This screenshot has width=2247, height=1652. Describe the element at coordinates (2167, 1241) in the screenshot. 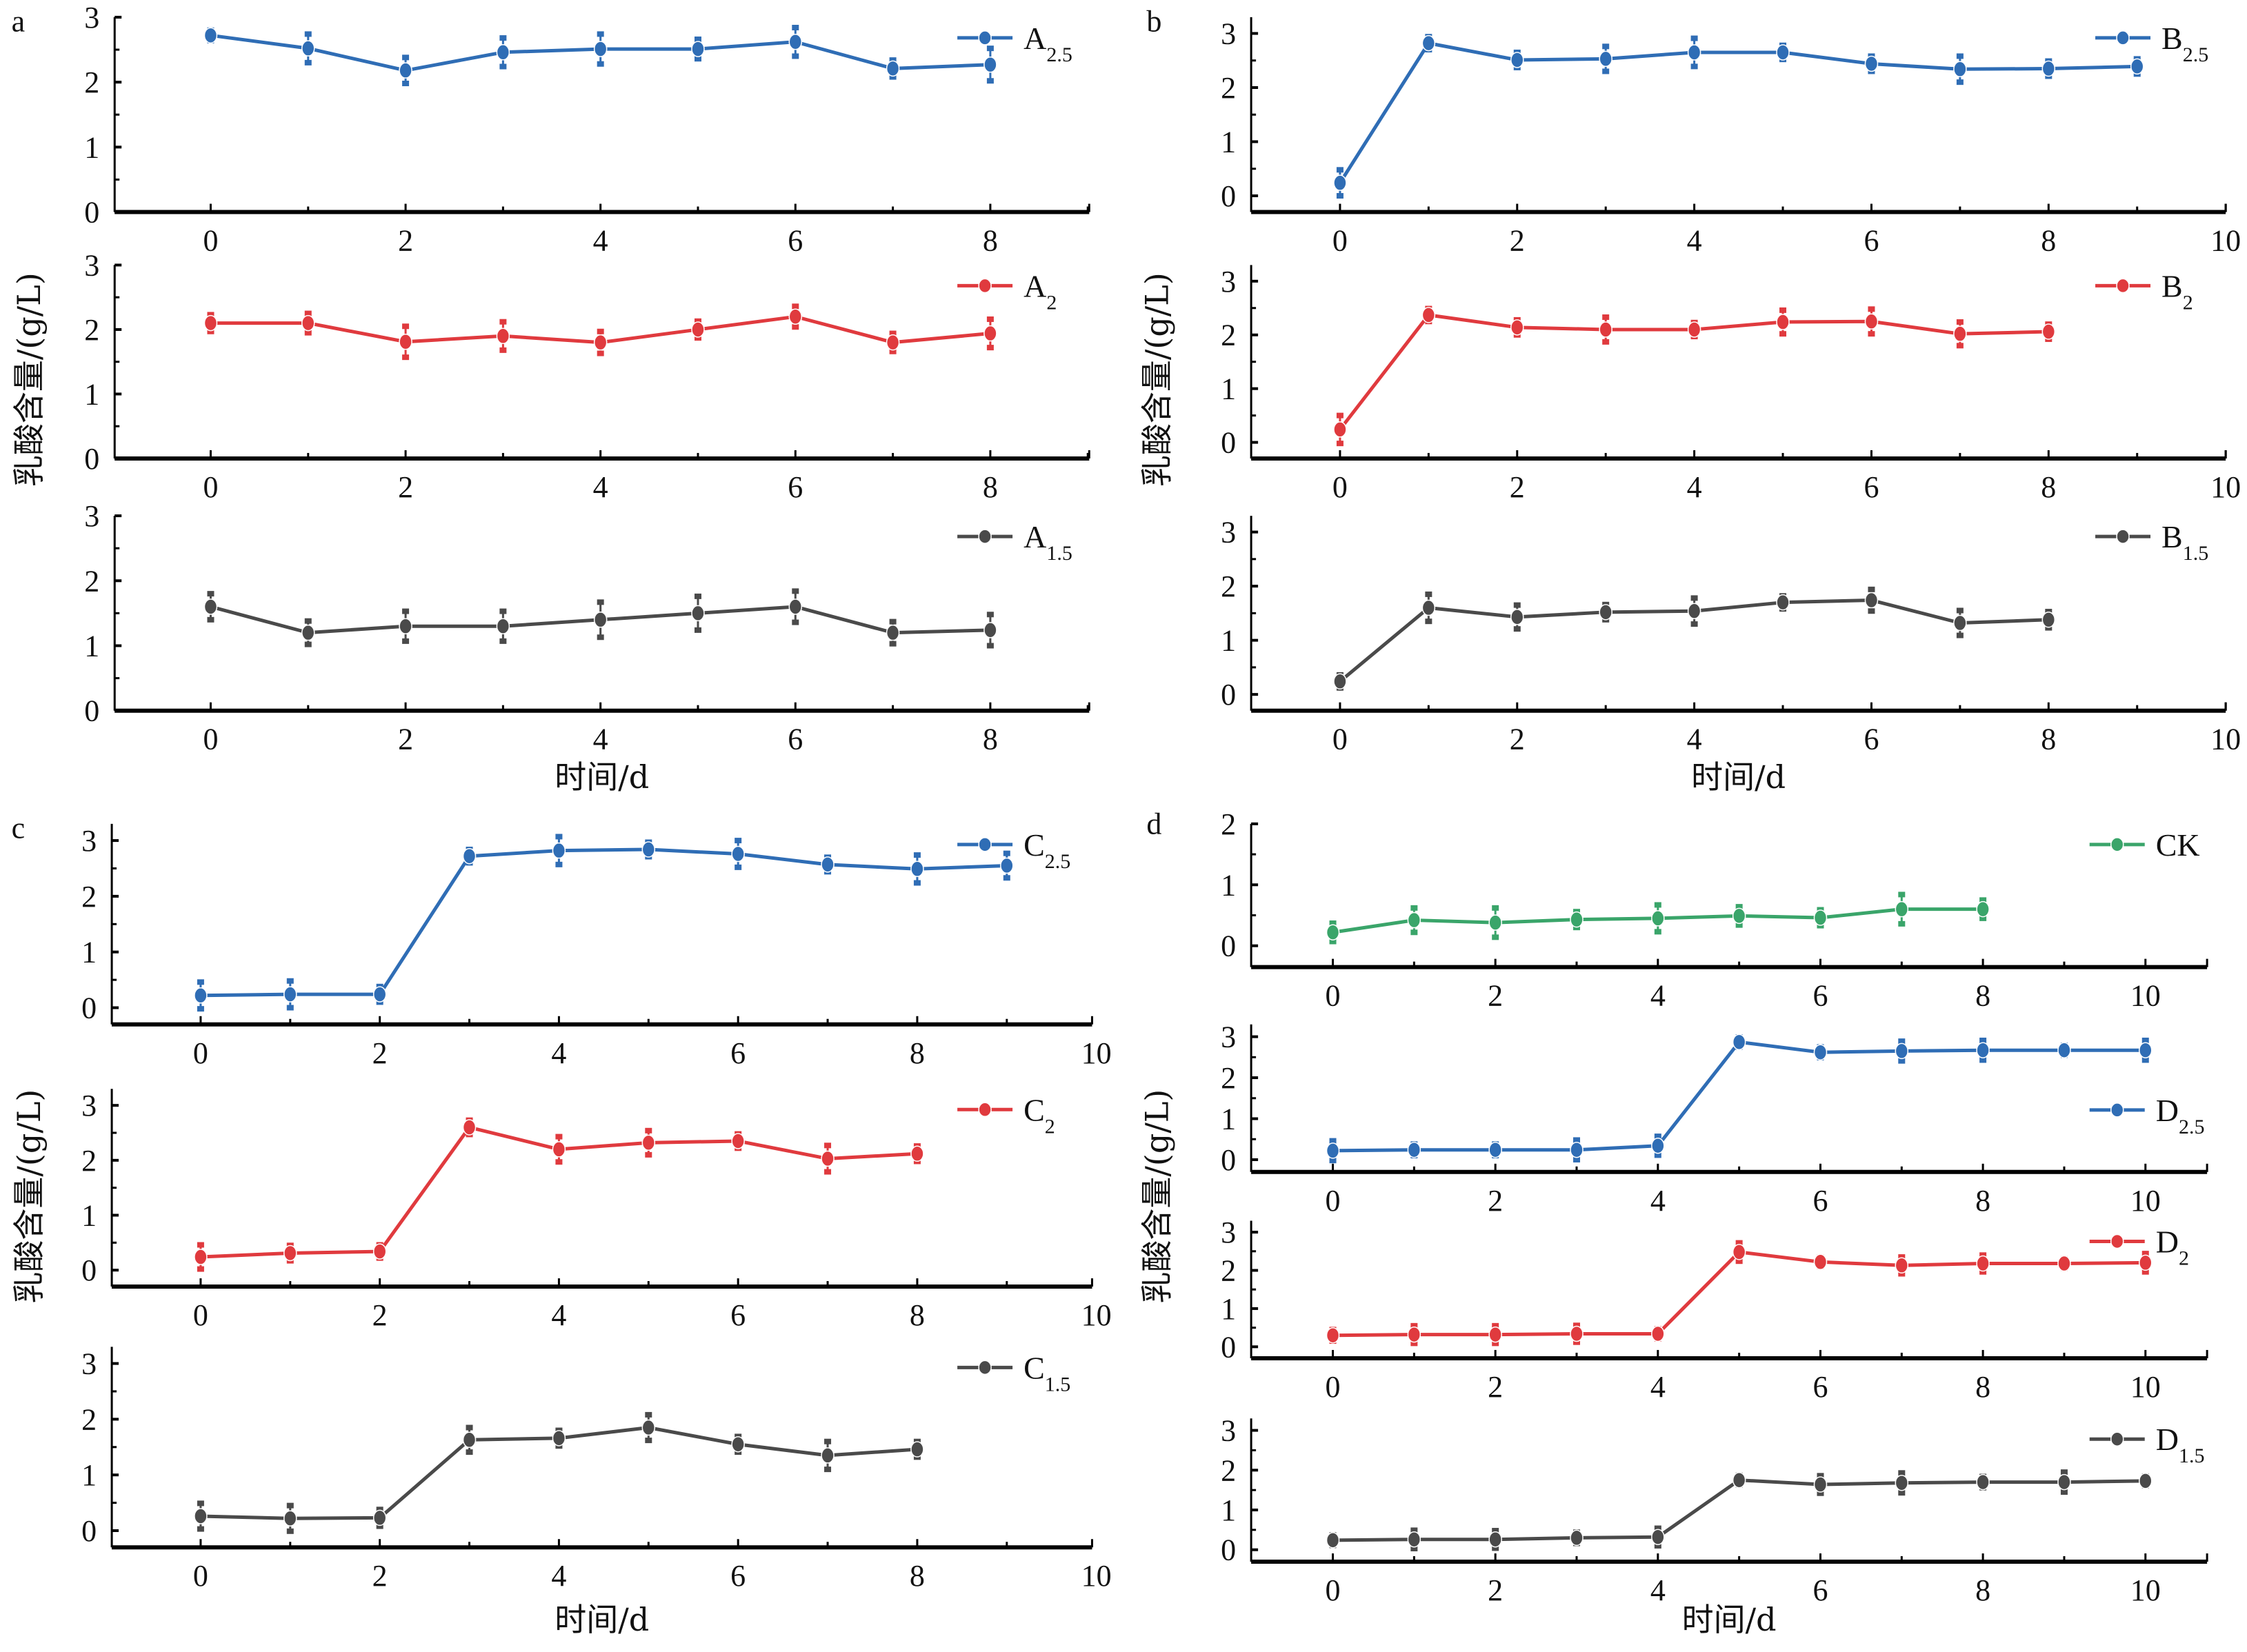

I see `legend-label-main: D` at that location.